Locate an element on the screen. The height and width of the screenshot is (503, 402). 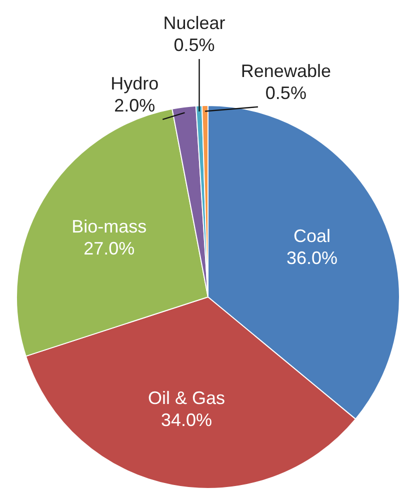
slice-label: Coal is located at coordinates (311, 236).